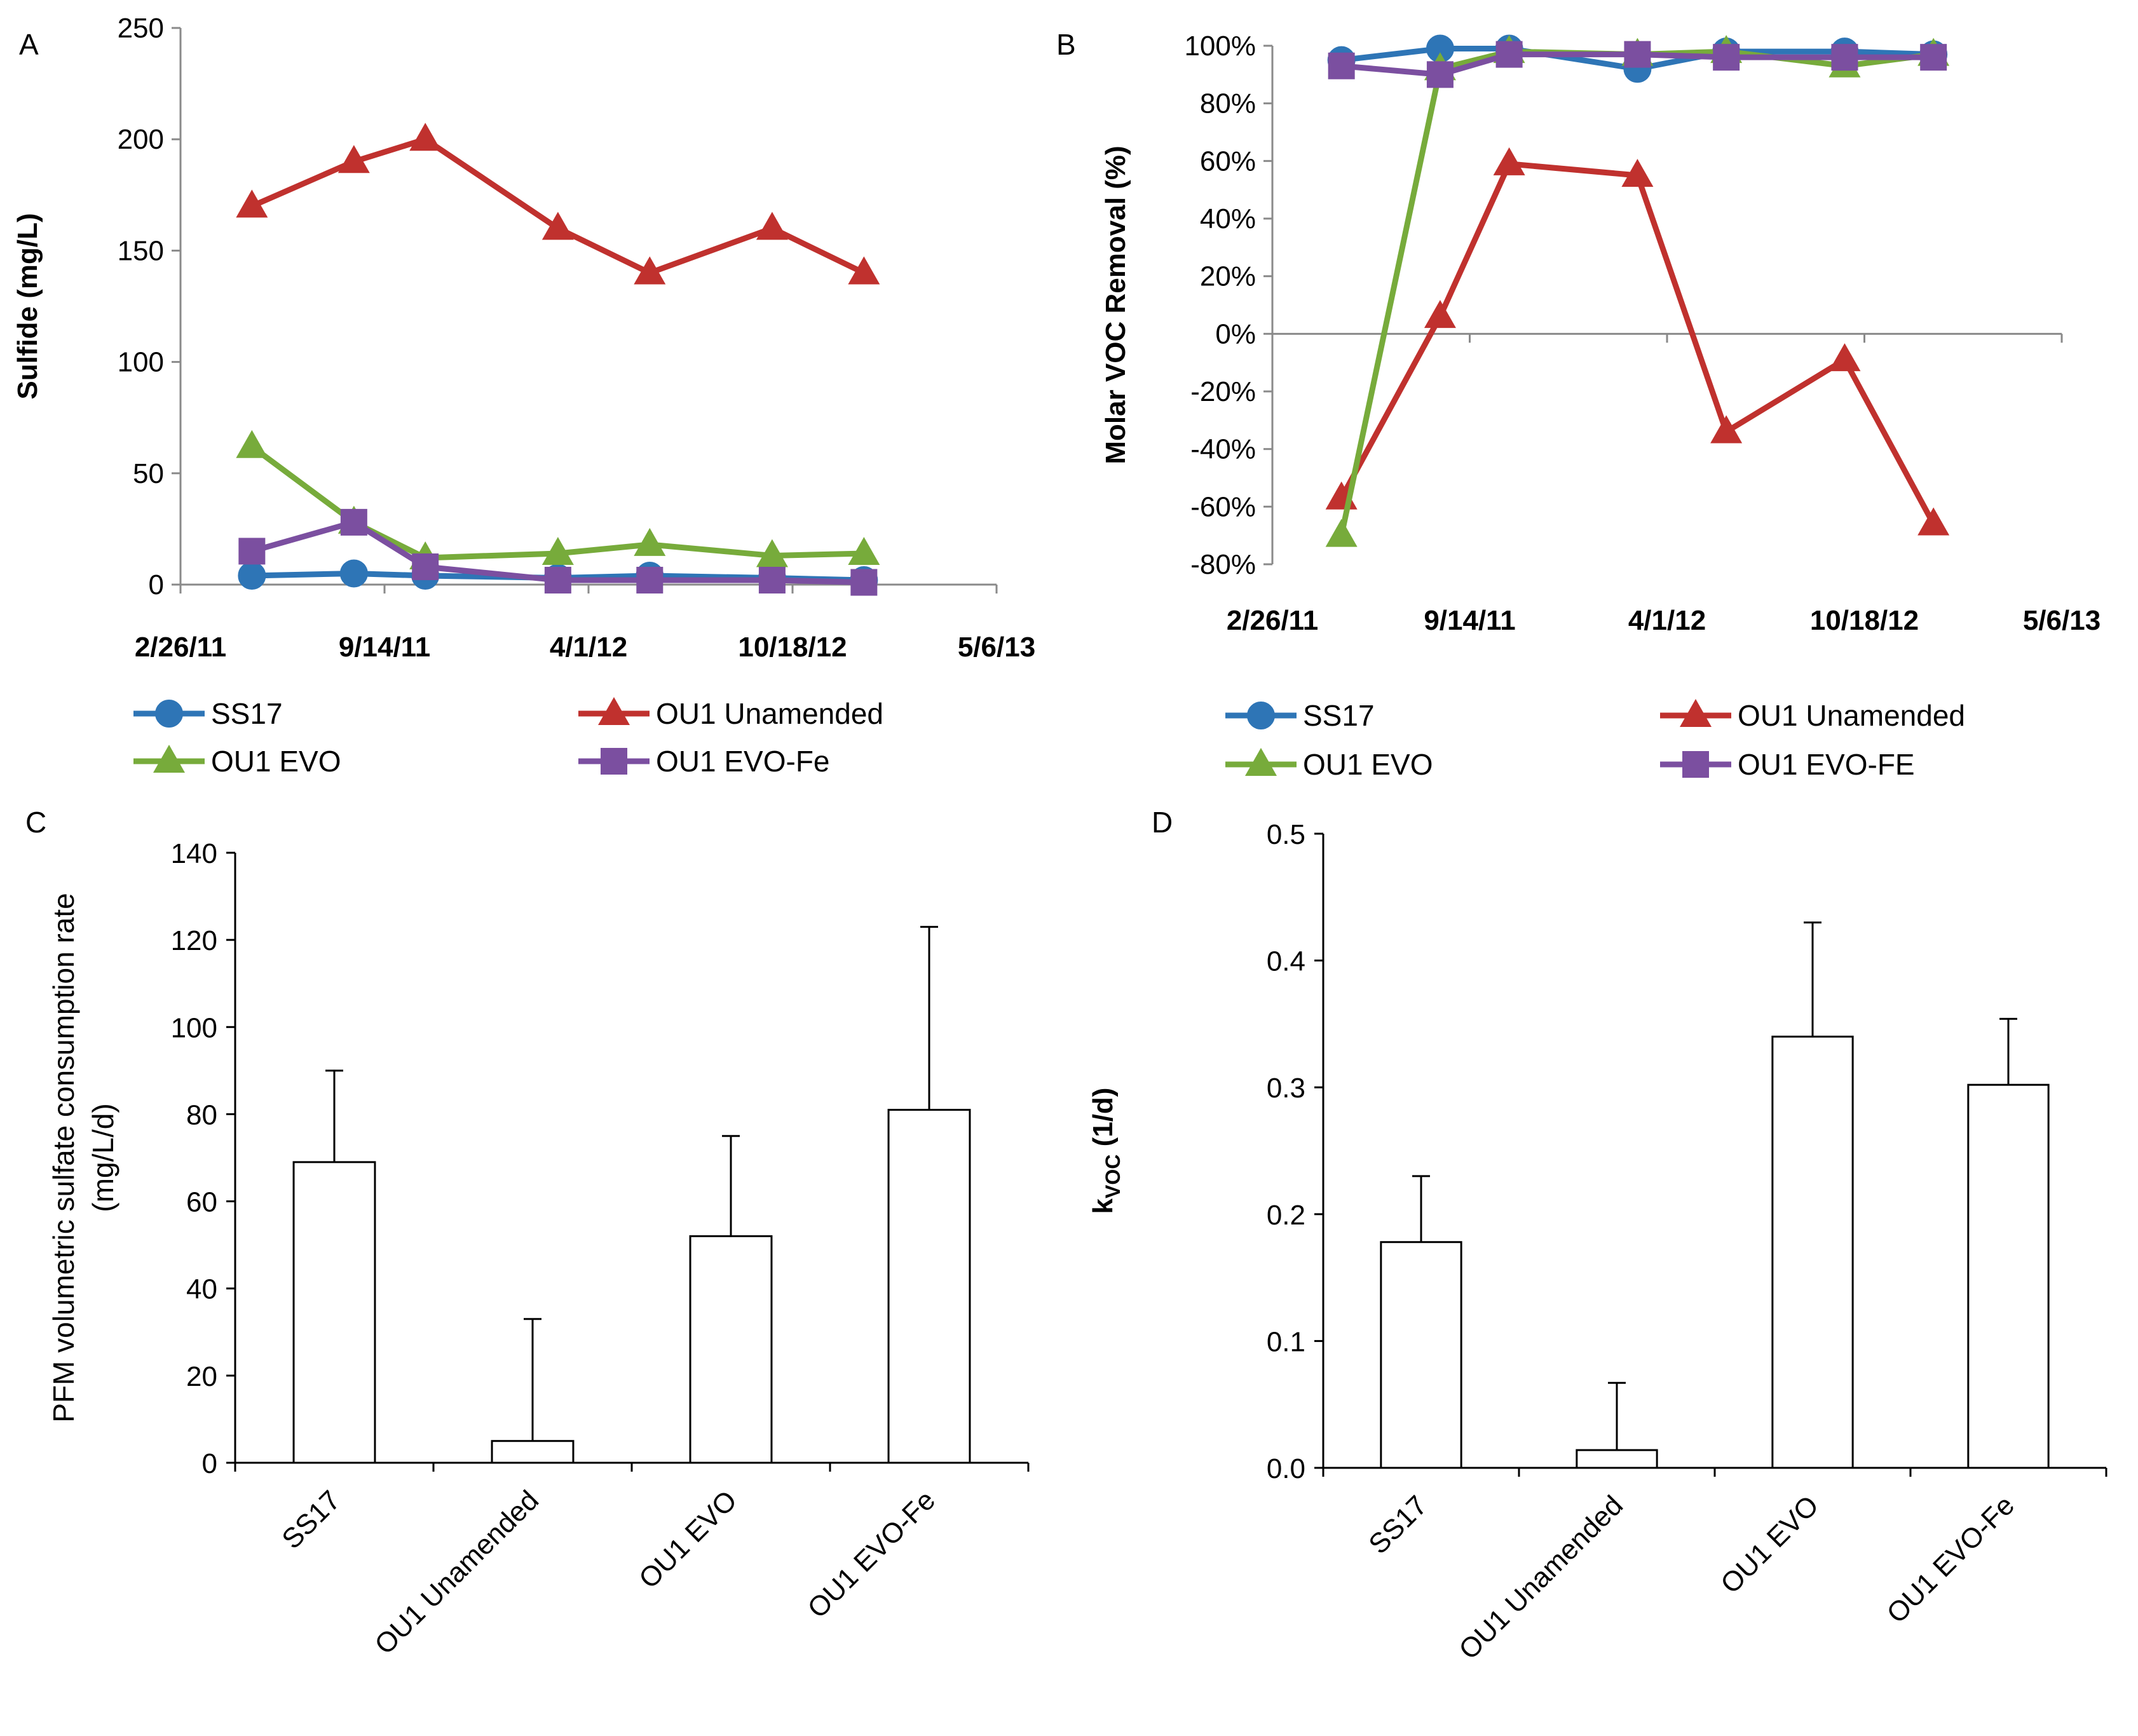 This screenshot has height=1736, width=2138. I want to click on legend-item-ou1-evo-fe: OU1 EVO-Fe, so click(704, 761).